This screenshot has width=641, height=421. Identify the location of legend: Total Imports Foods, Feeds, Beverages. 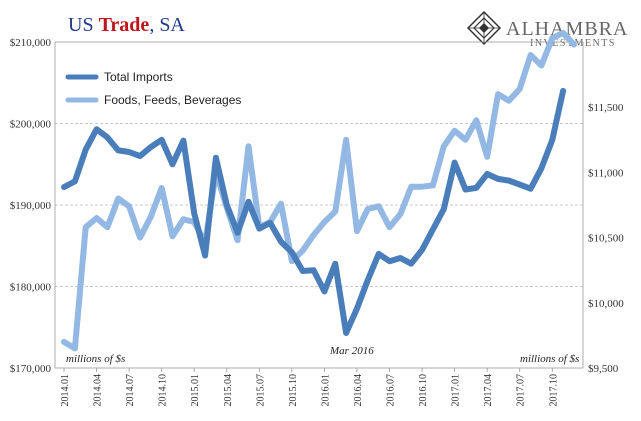
(153, 88).